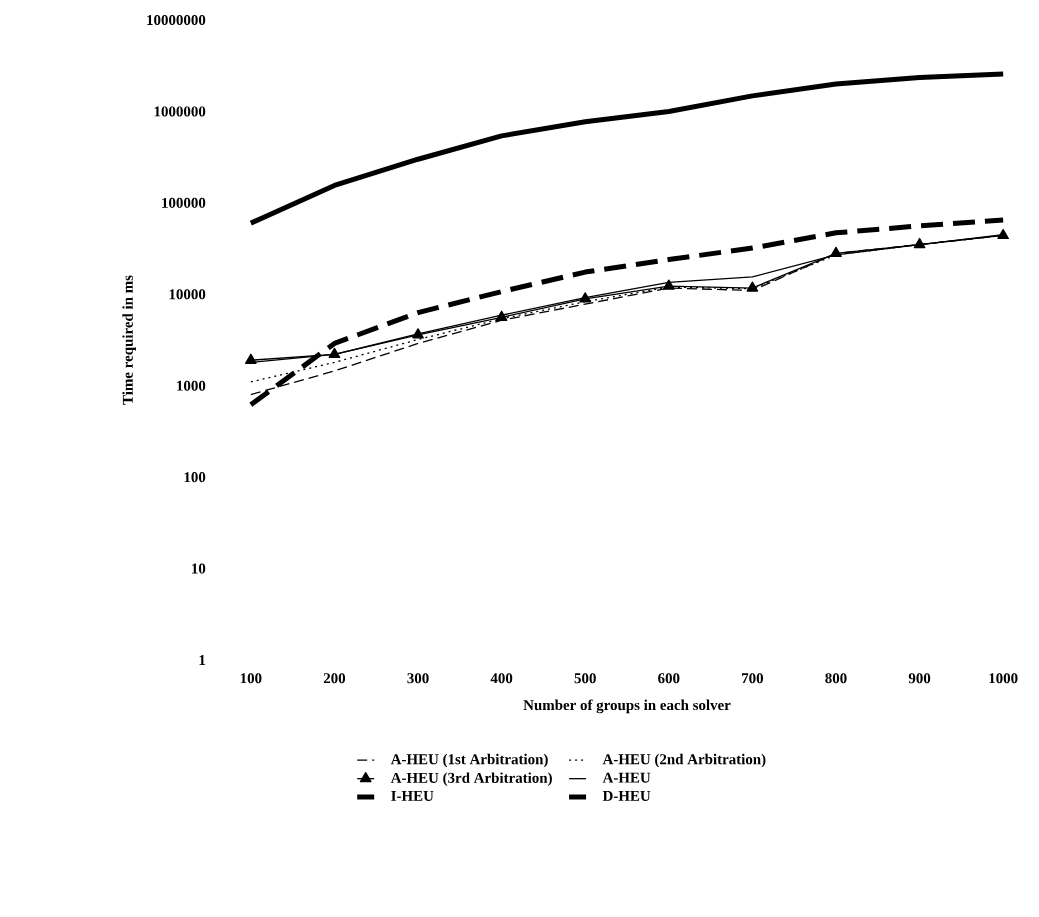 The width and height of the screenshot is (1039, 917). I want to click on y-tick-label: 1000, so click(191, 385).